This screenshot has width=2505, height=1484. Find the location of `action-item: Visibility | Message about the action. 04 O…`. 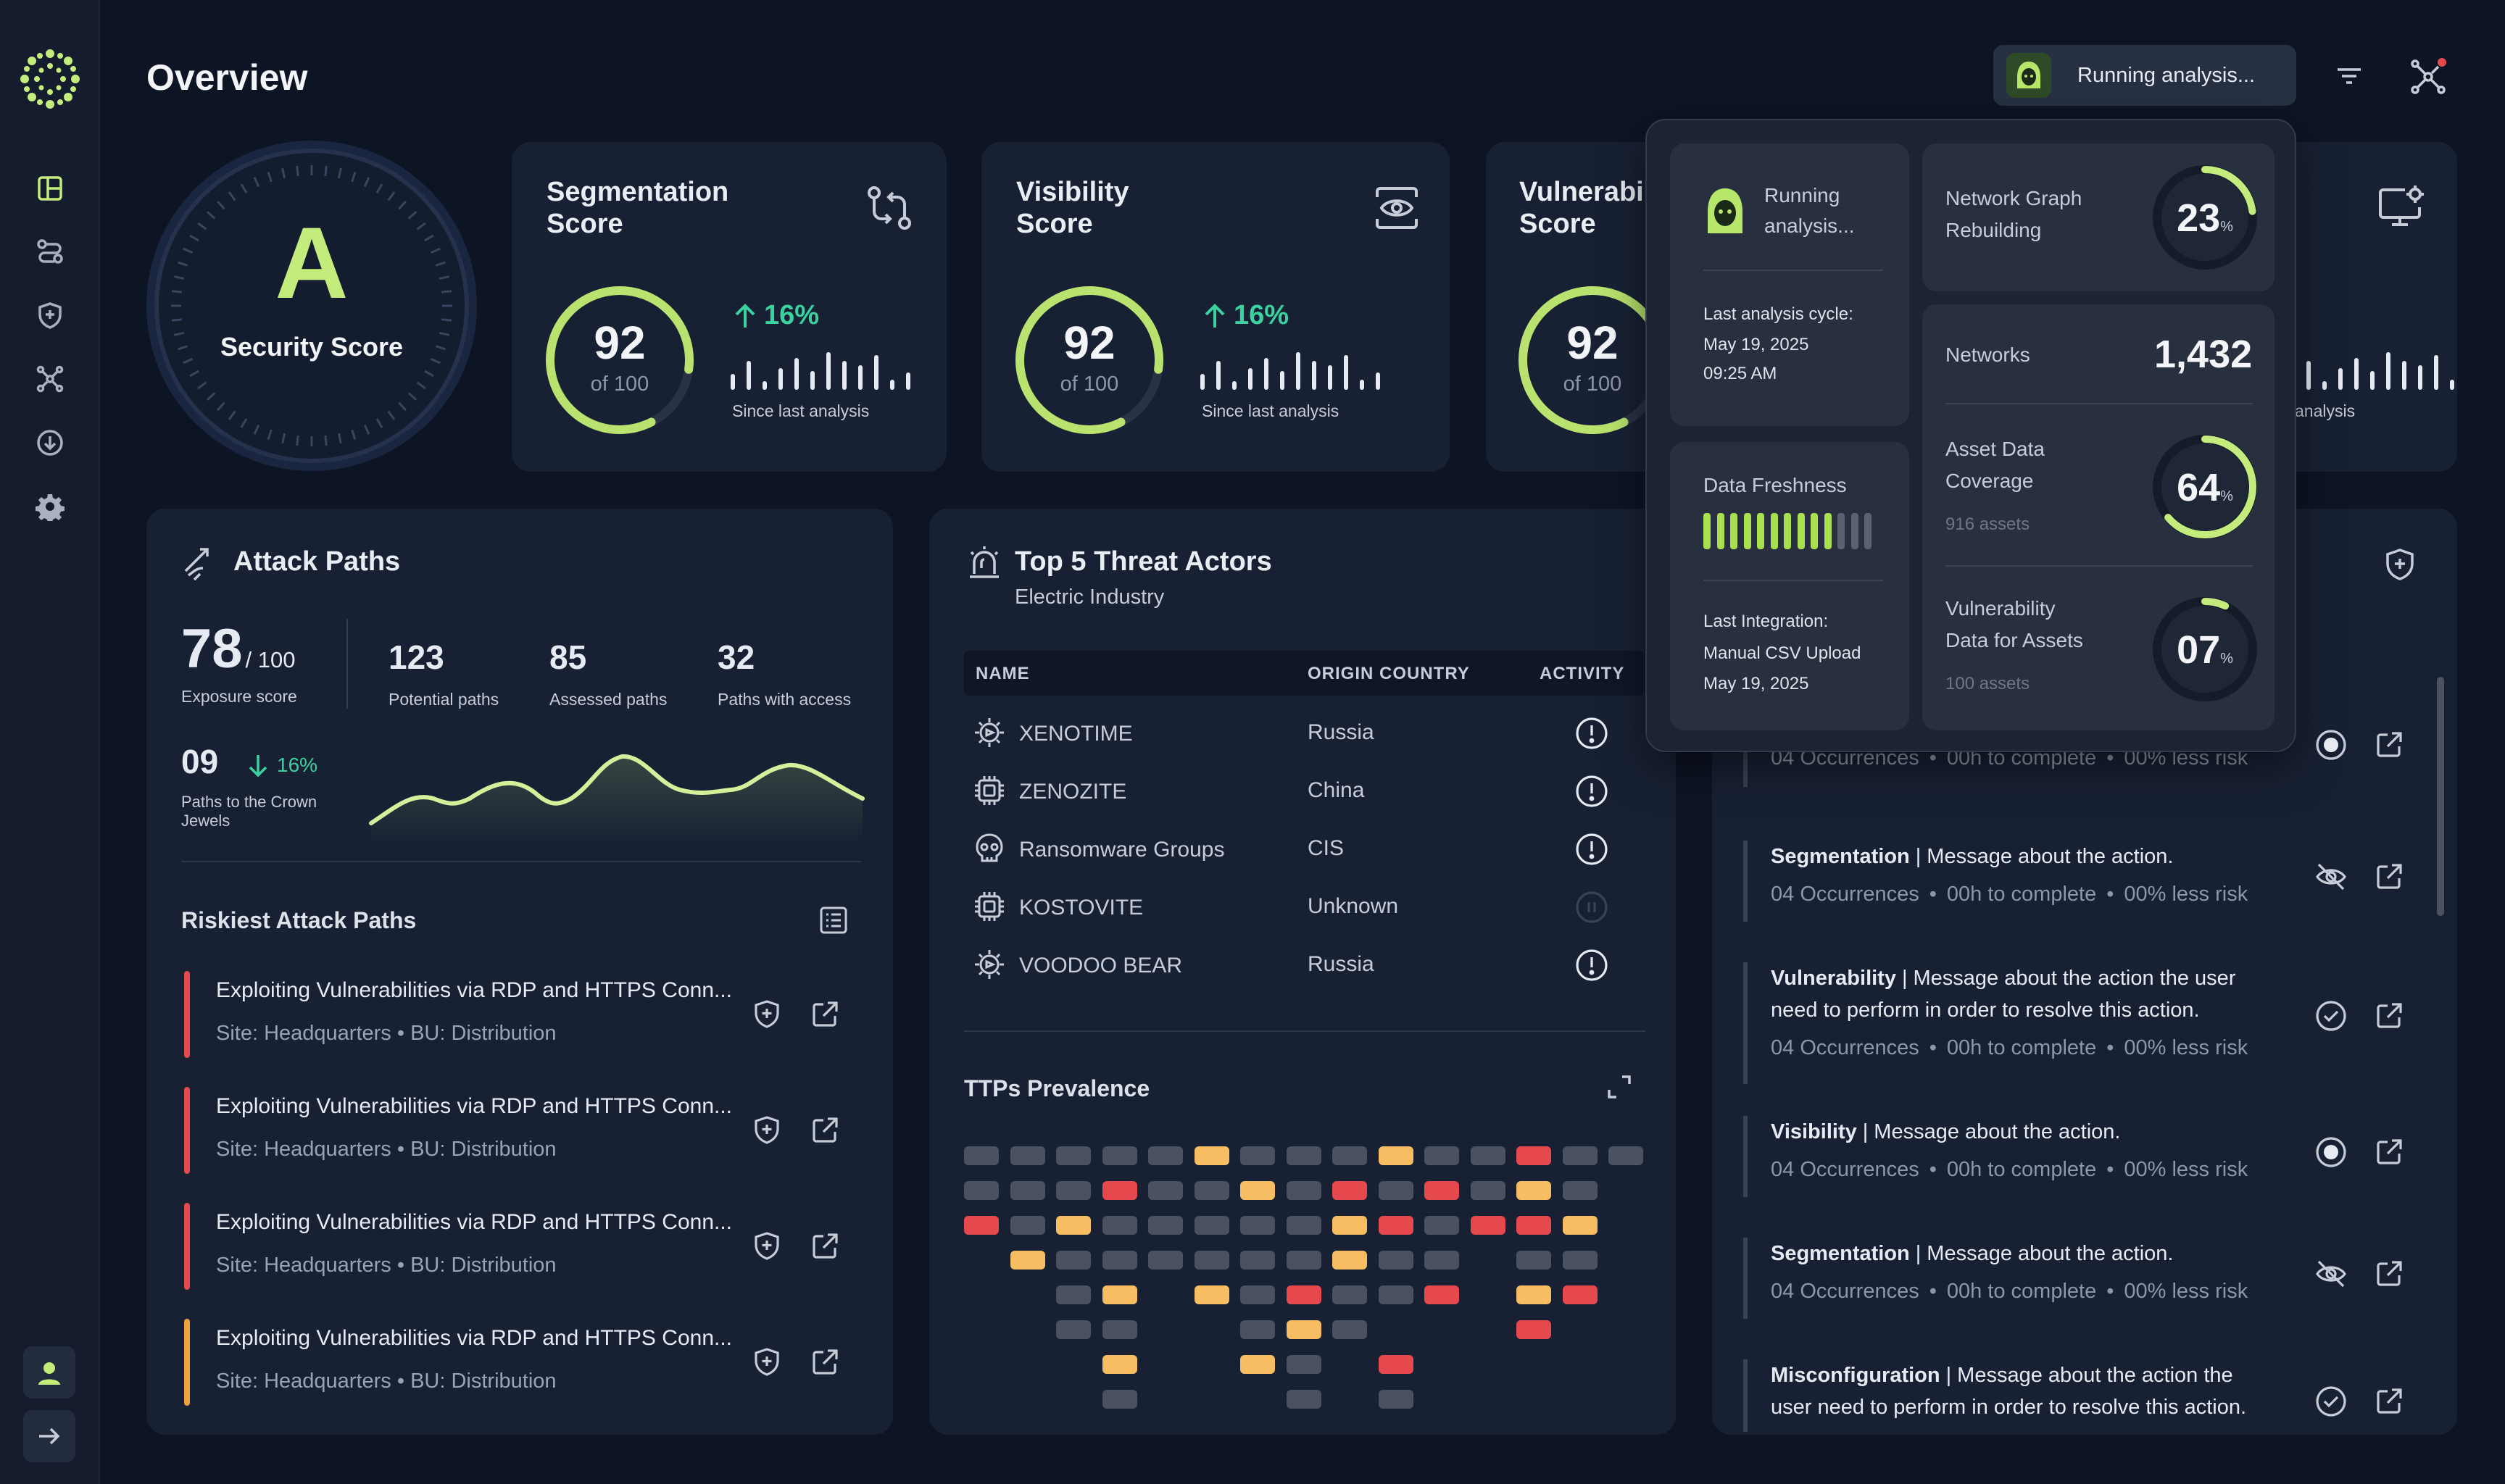

action-item: Visibility | Message about the action. 04 O… is located at coordinates (2069, 1156).